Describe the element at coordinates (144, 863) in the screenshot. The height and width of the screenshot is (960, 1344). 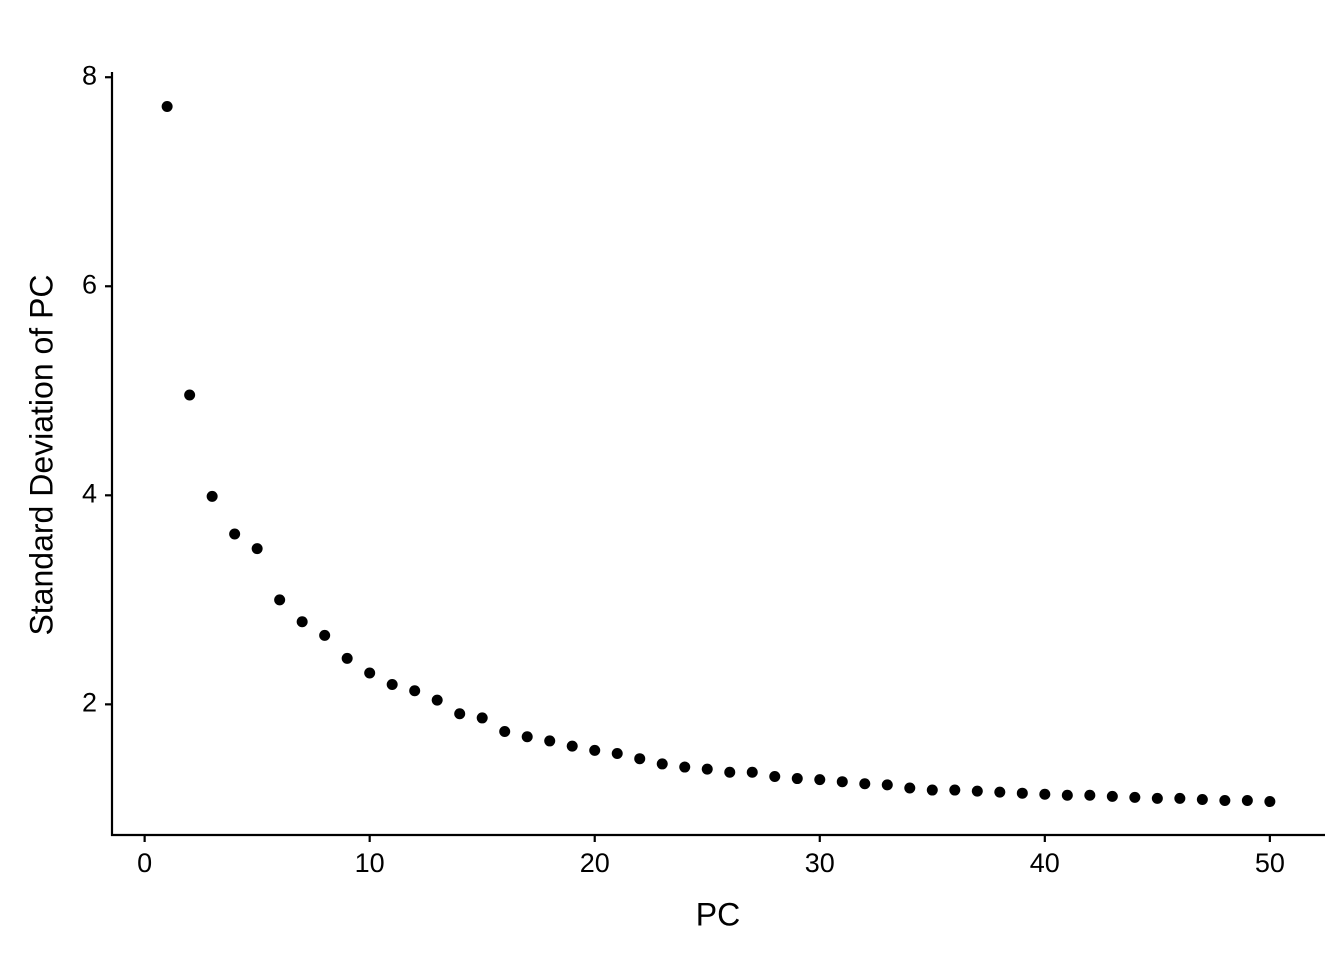
I see `x-tick-label: 0` at that location.